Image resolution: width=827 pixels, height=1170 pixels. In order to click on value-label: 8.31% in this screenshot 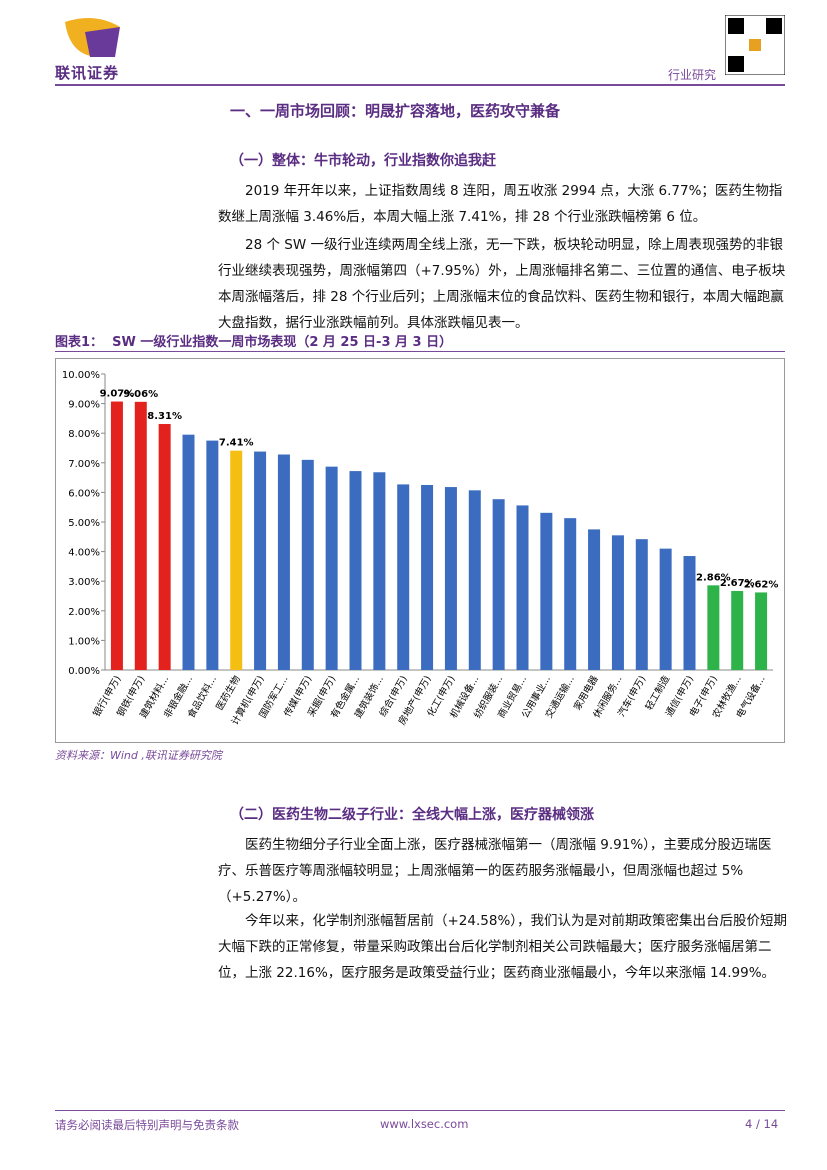, I will do `click(164, 416)`.